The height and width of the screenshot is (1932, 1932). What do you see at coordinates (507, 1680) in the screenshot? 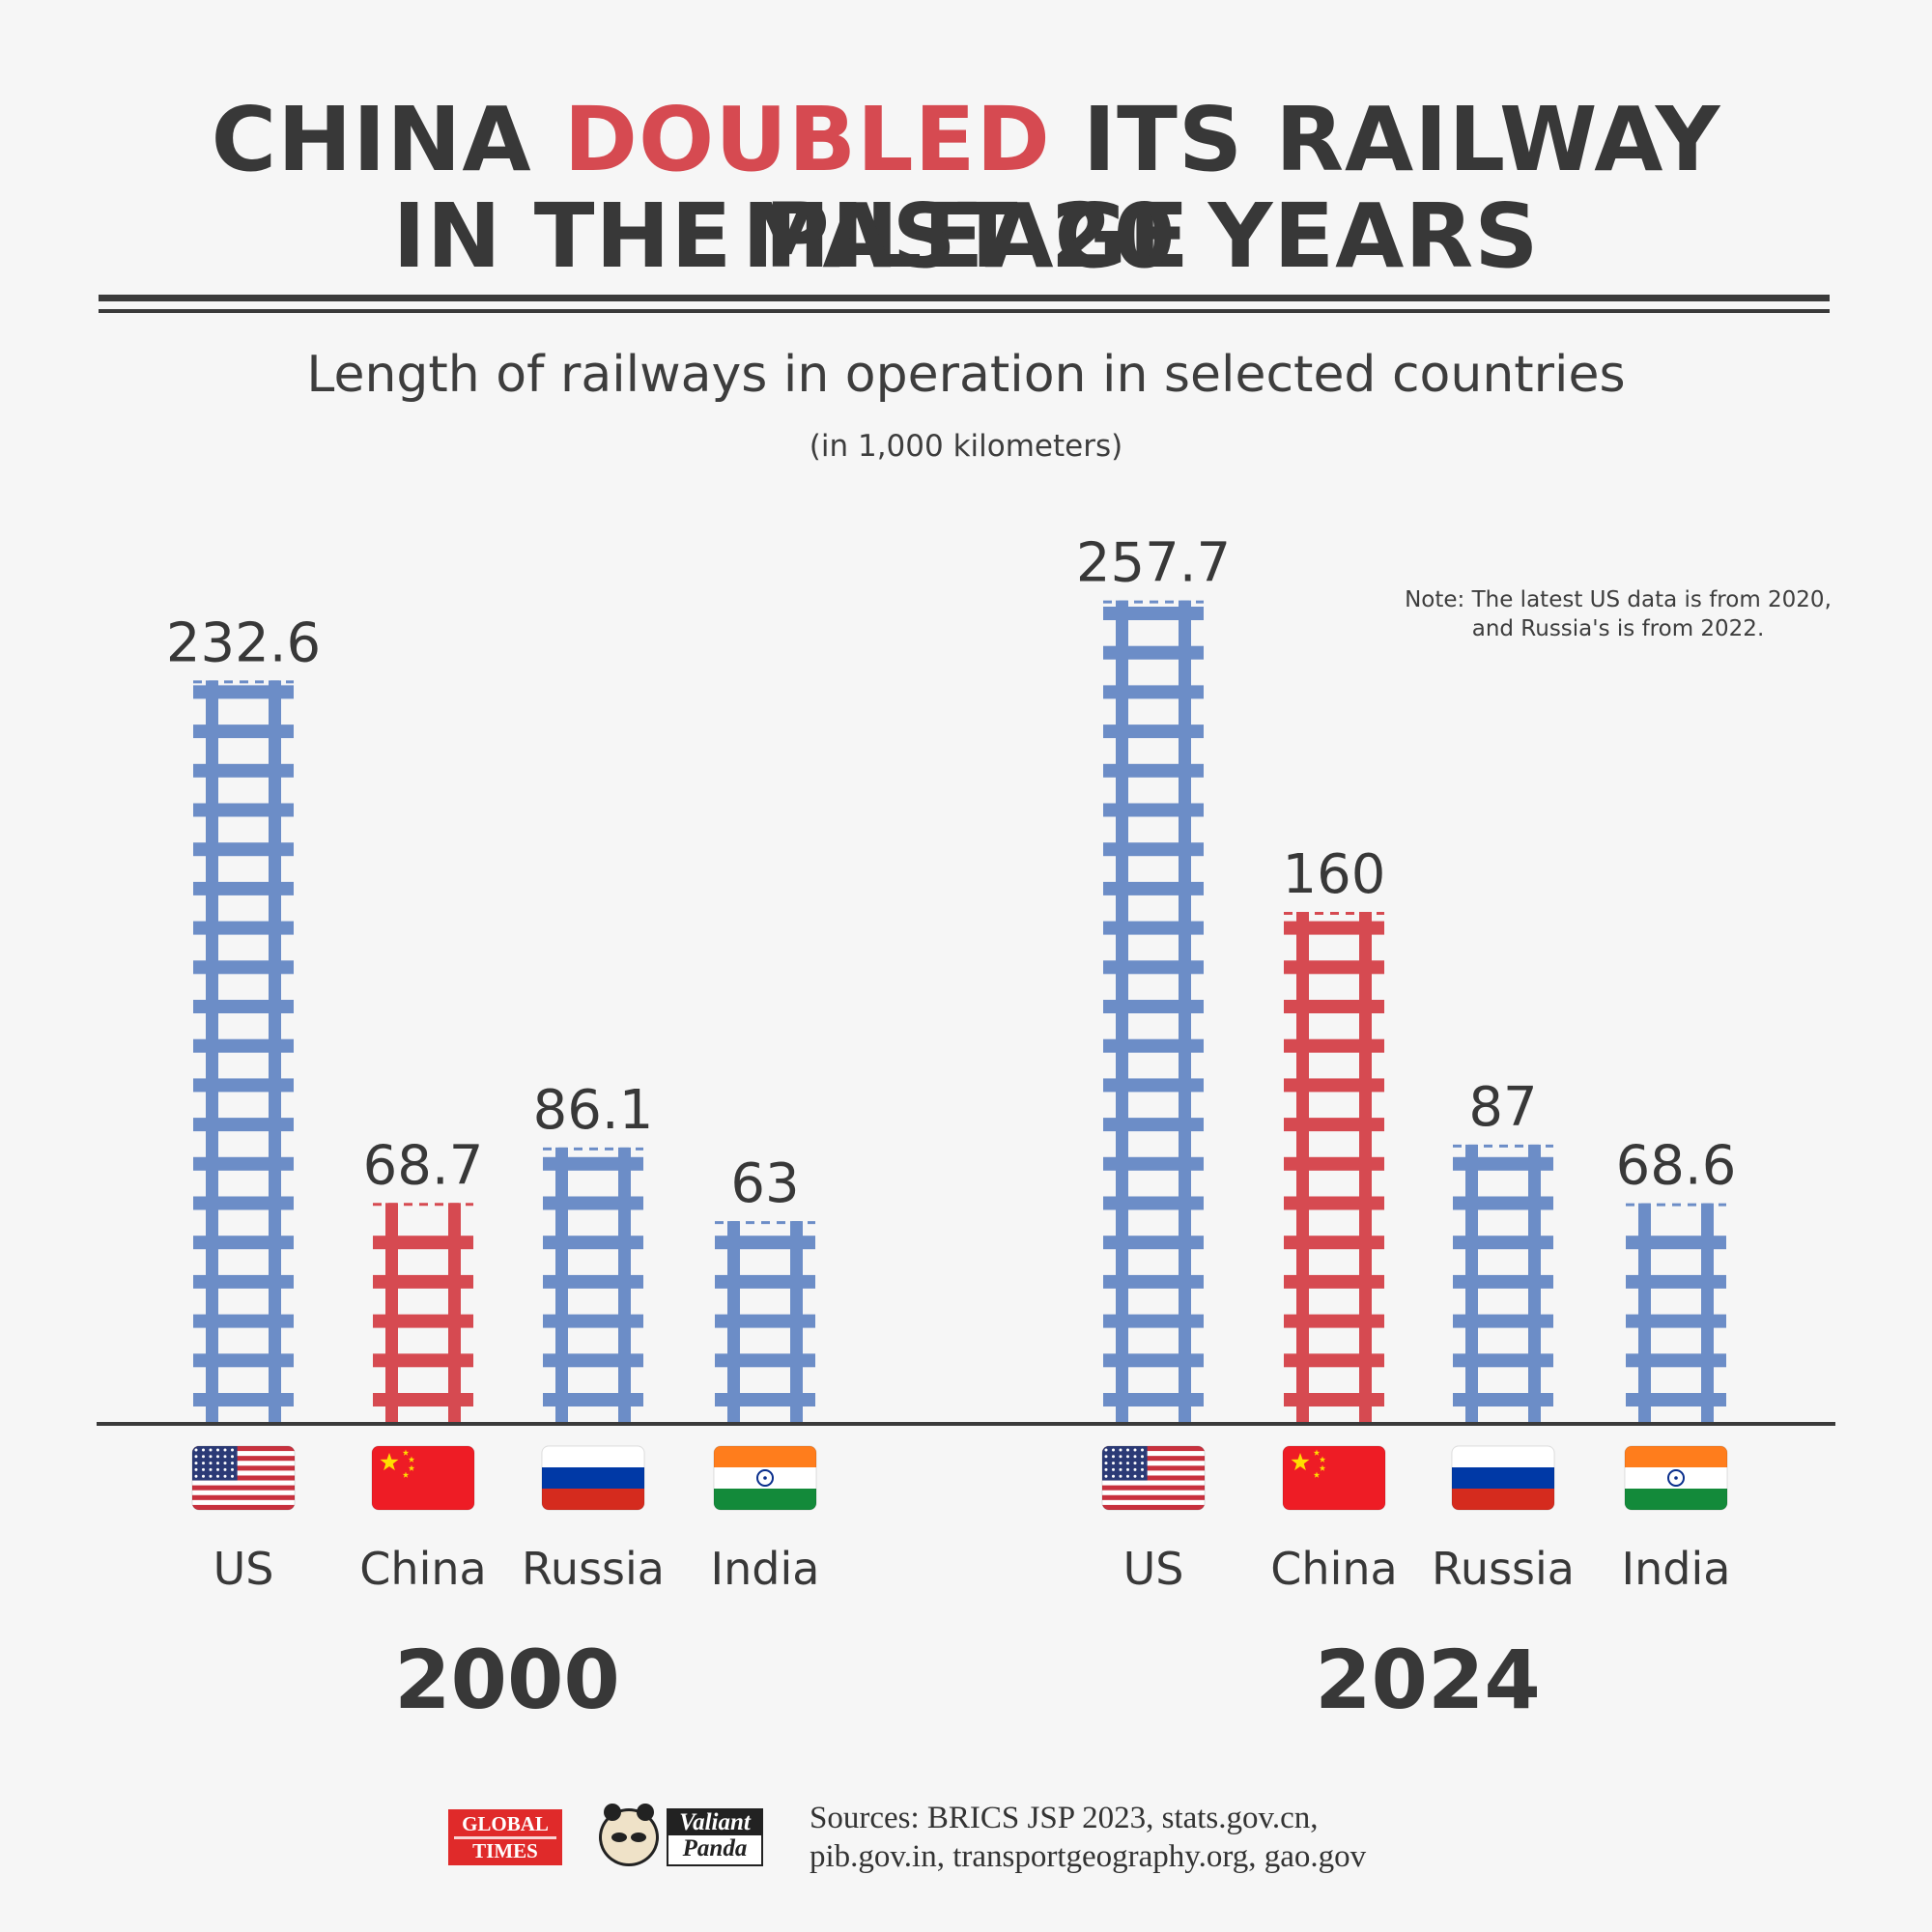
I see `year-label-2000: 2000` at bounding box center [507, 1680].